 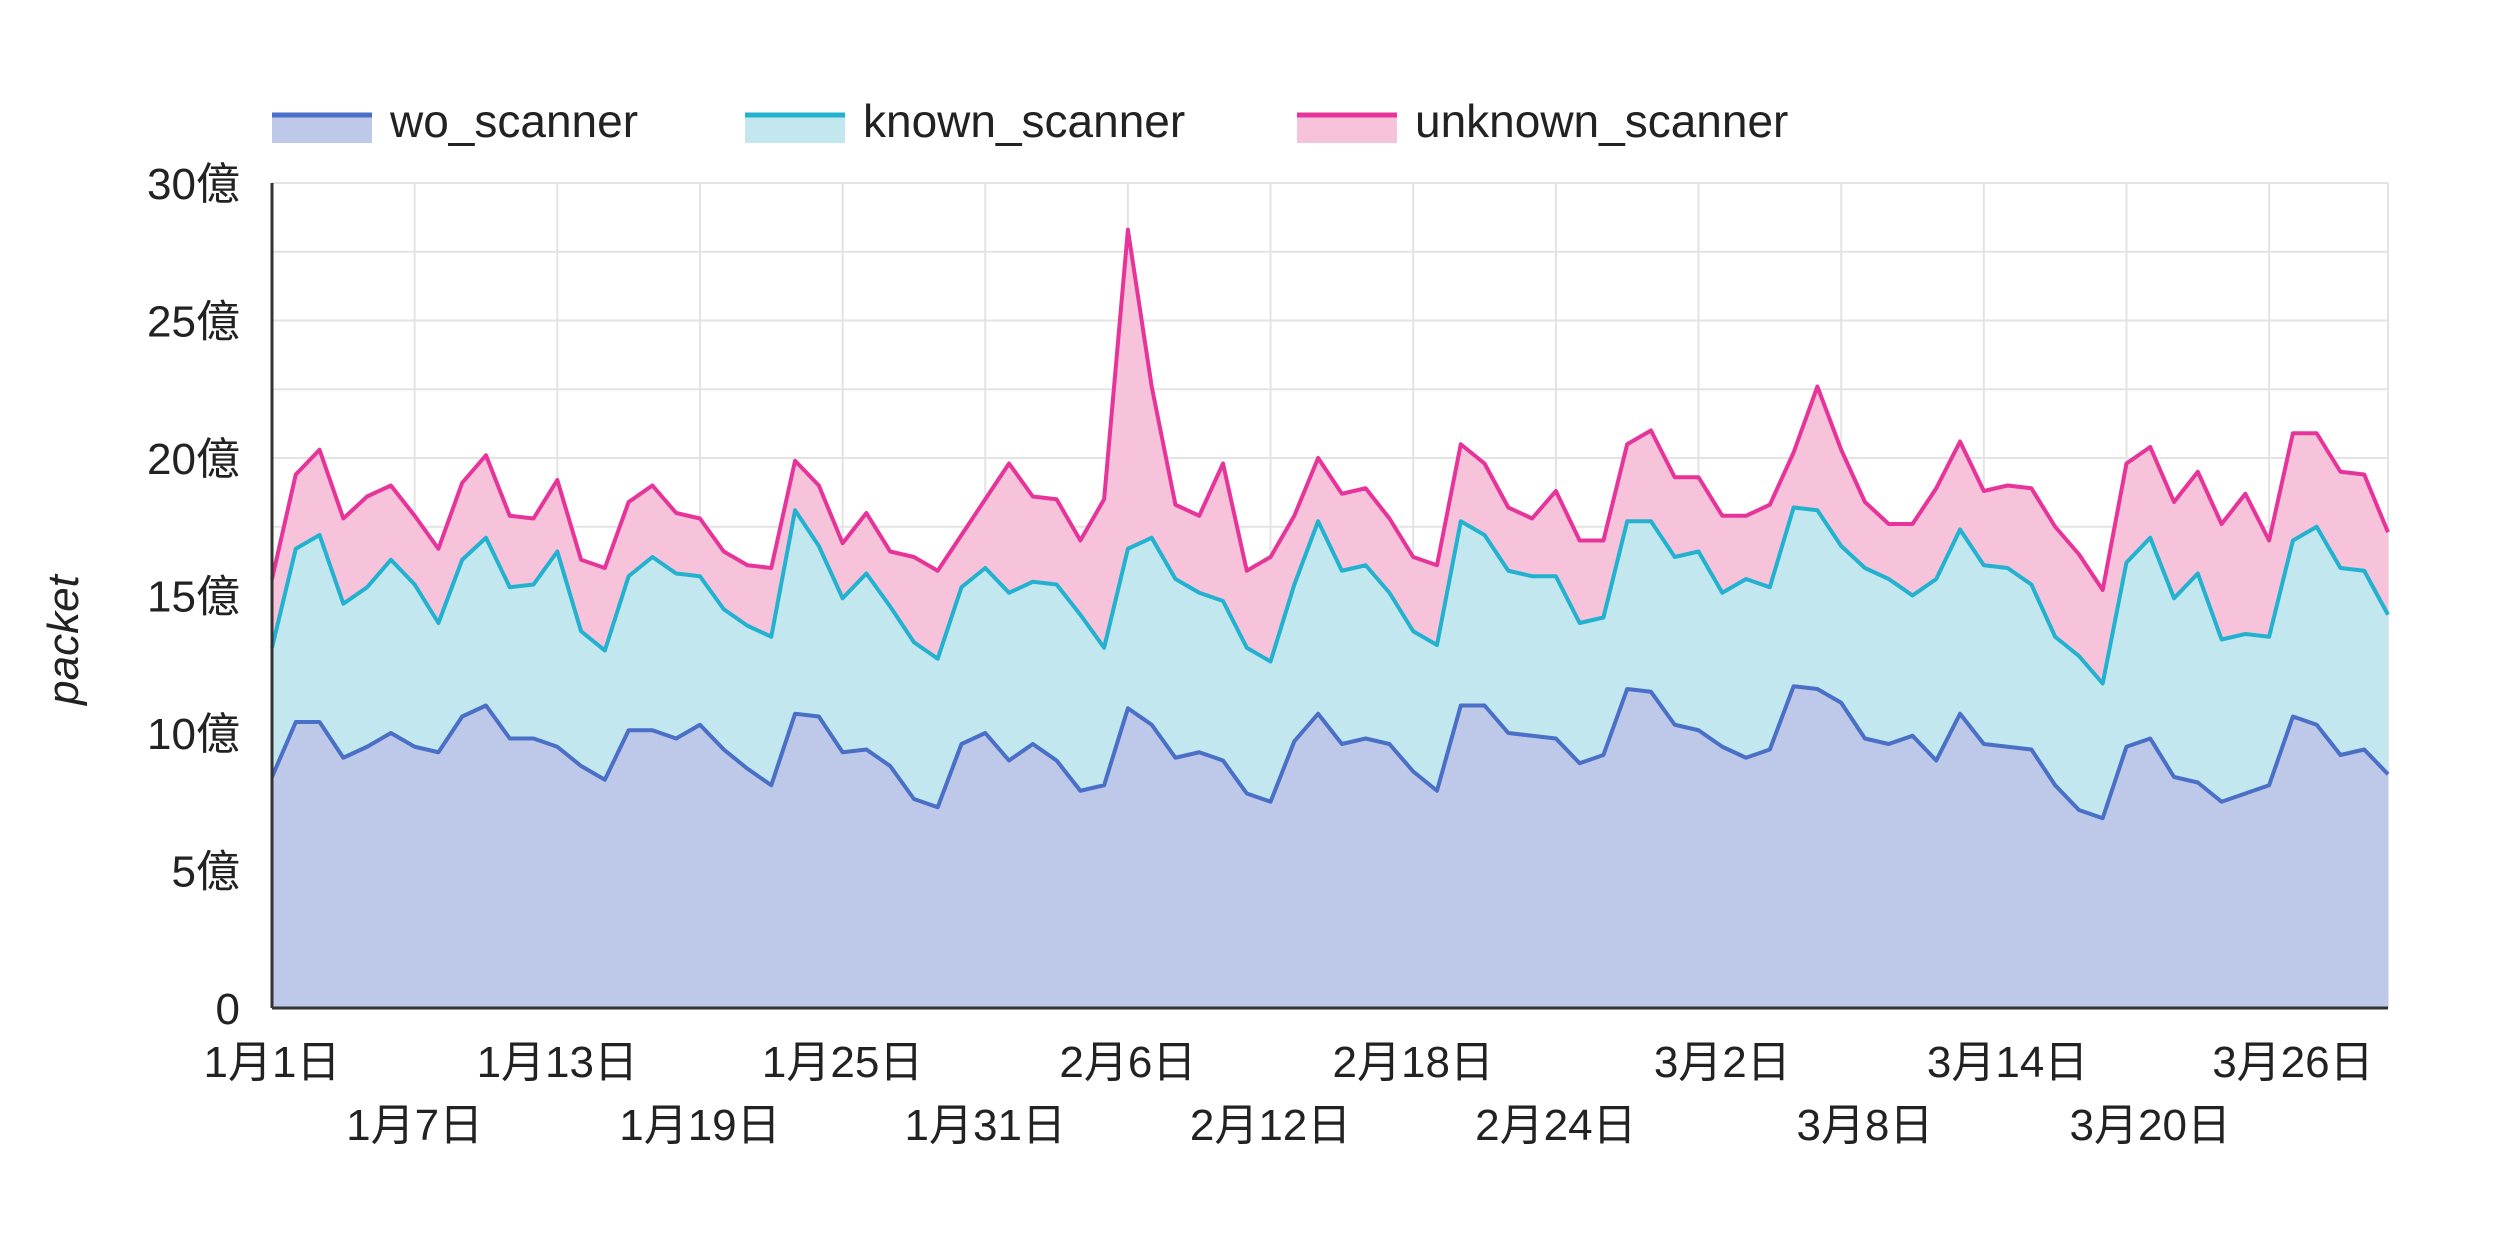 I want to click on legend-item-unknown-scanner: unknown_scanner, so click(x=1542, y=121).